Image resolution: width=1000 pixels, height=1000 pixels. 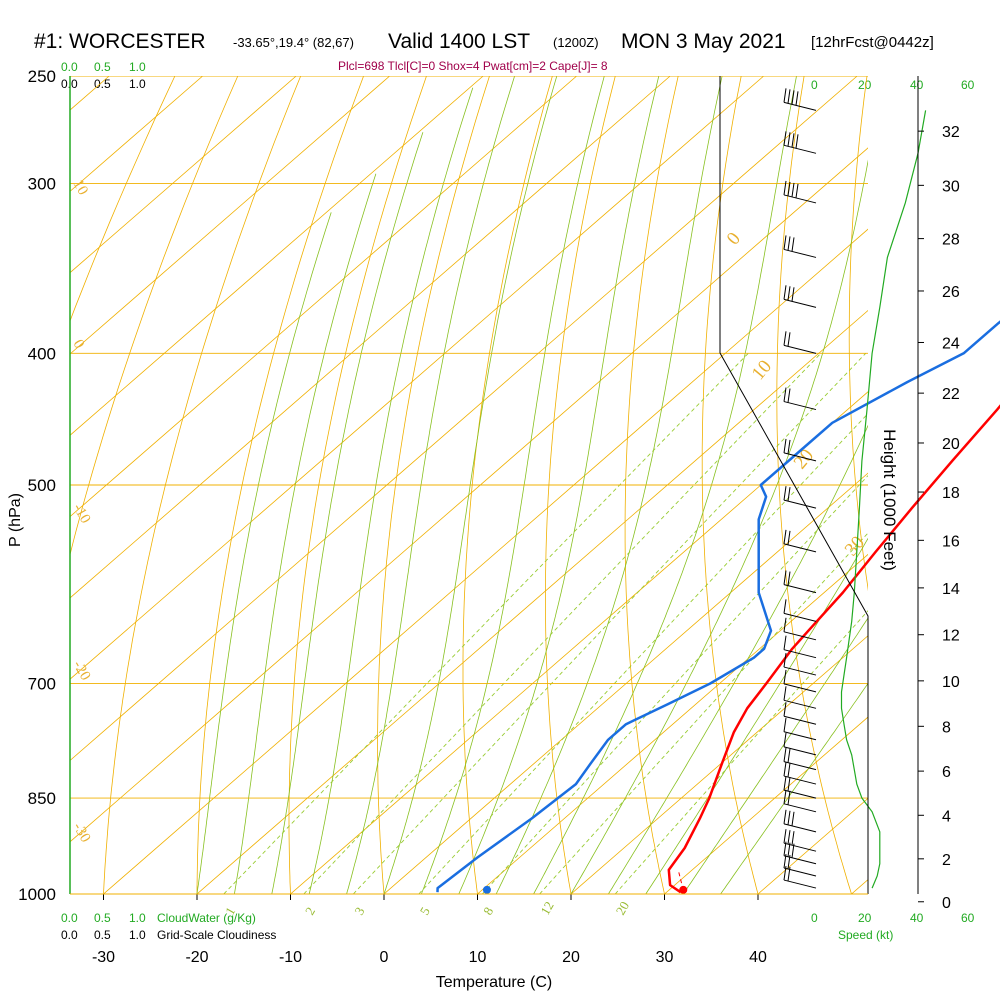 I want to click on station-title: #1: WORCESTER, so click(x=120, y=41).